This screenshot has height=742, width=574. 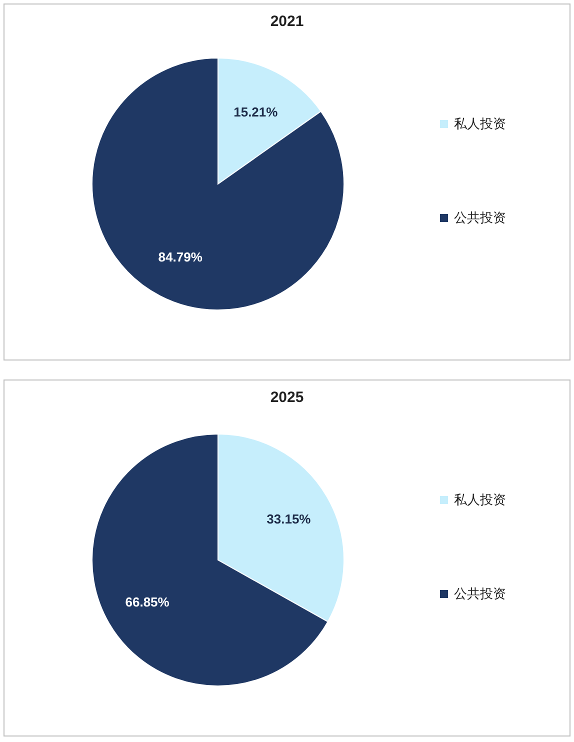 I want to click on chart-title: 2025, so click(x=287, y=397).